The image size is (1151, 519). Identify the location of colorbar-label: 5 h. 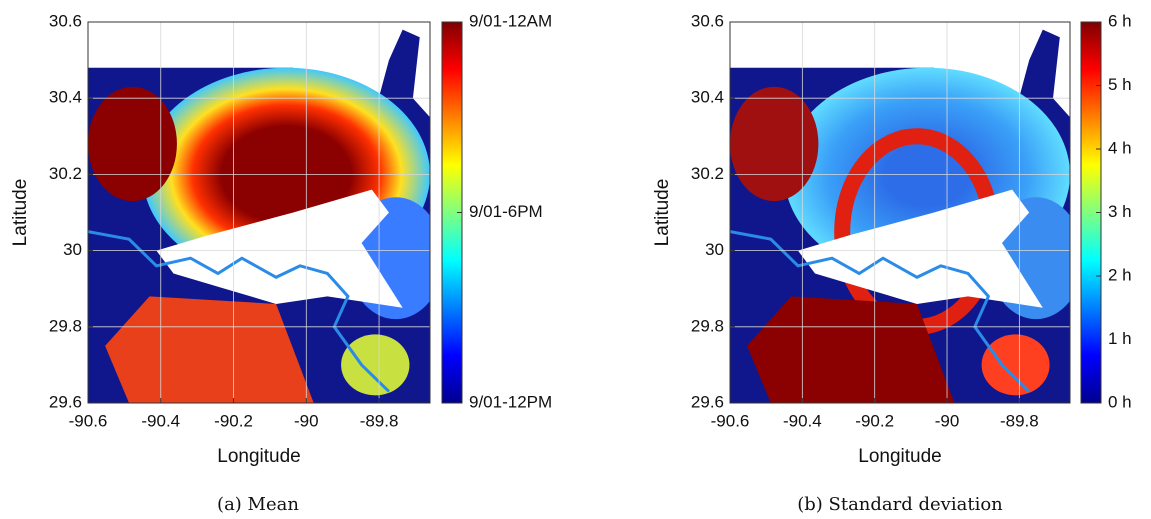
(1120, 84).